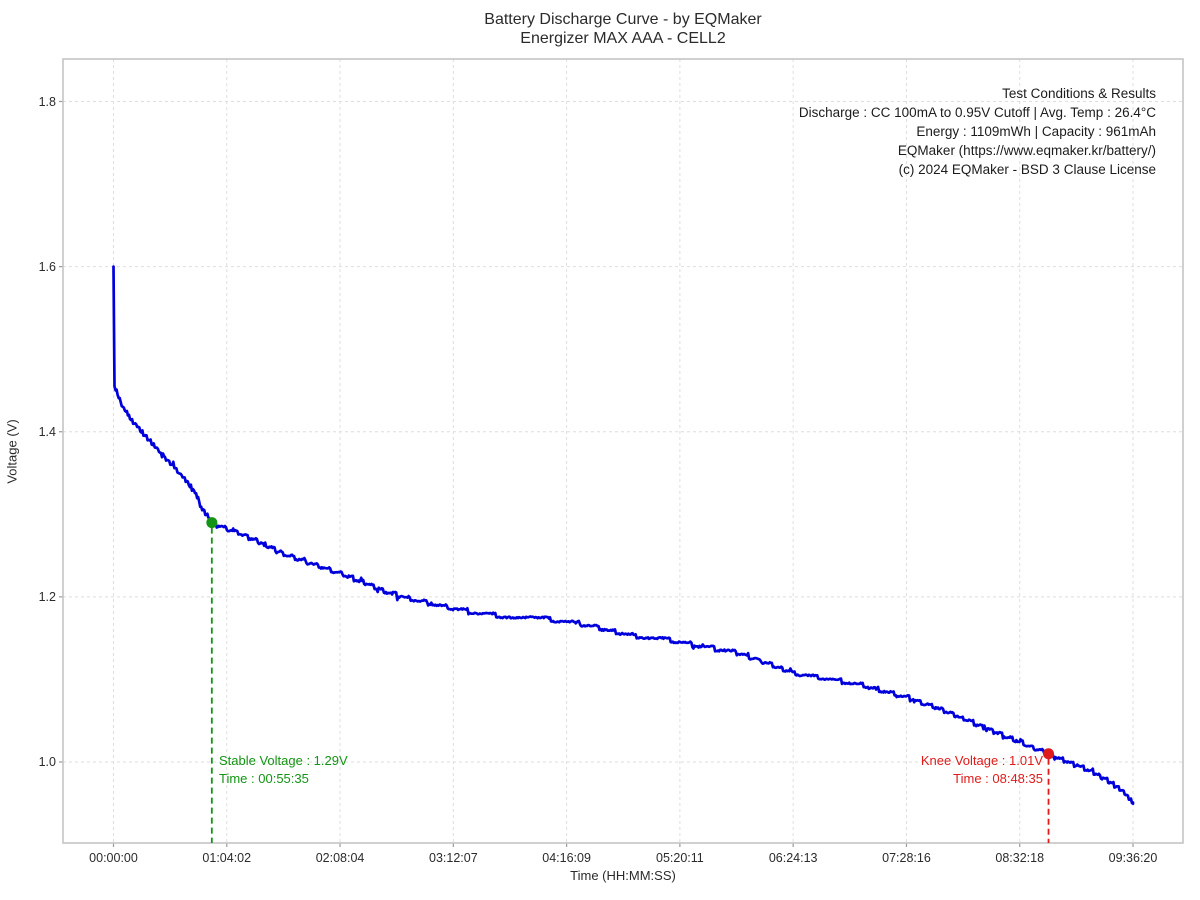 The height and width of the screenshot is (900, 1200). Describe the element at coordinates (623, 19) in the screenshot. I see `chart-title-line1: Battery Discharge Curve - by EQMaker` at that location.